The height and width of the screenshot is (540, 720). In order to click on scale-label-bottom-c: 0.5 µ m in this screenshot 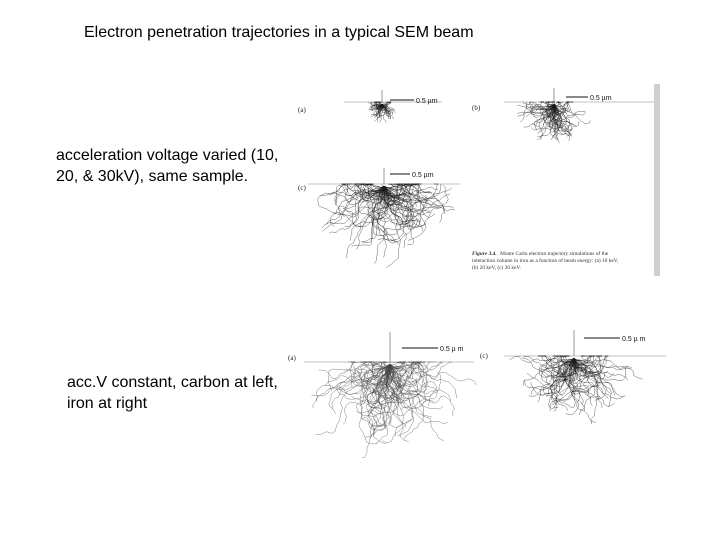, I will do `click(634, 339)`.